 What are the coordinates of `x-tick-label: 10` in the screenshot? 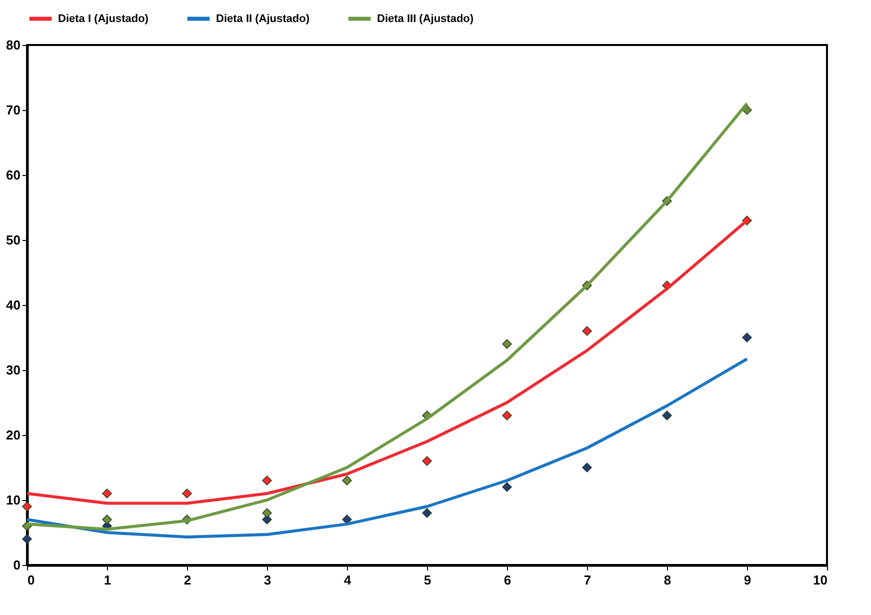 It's located at (820, 580).